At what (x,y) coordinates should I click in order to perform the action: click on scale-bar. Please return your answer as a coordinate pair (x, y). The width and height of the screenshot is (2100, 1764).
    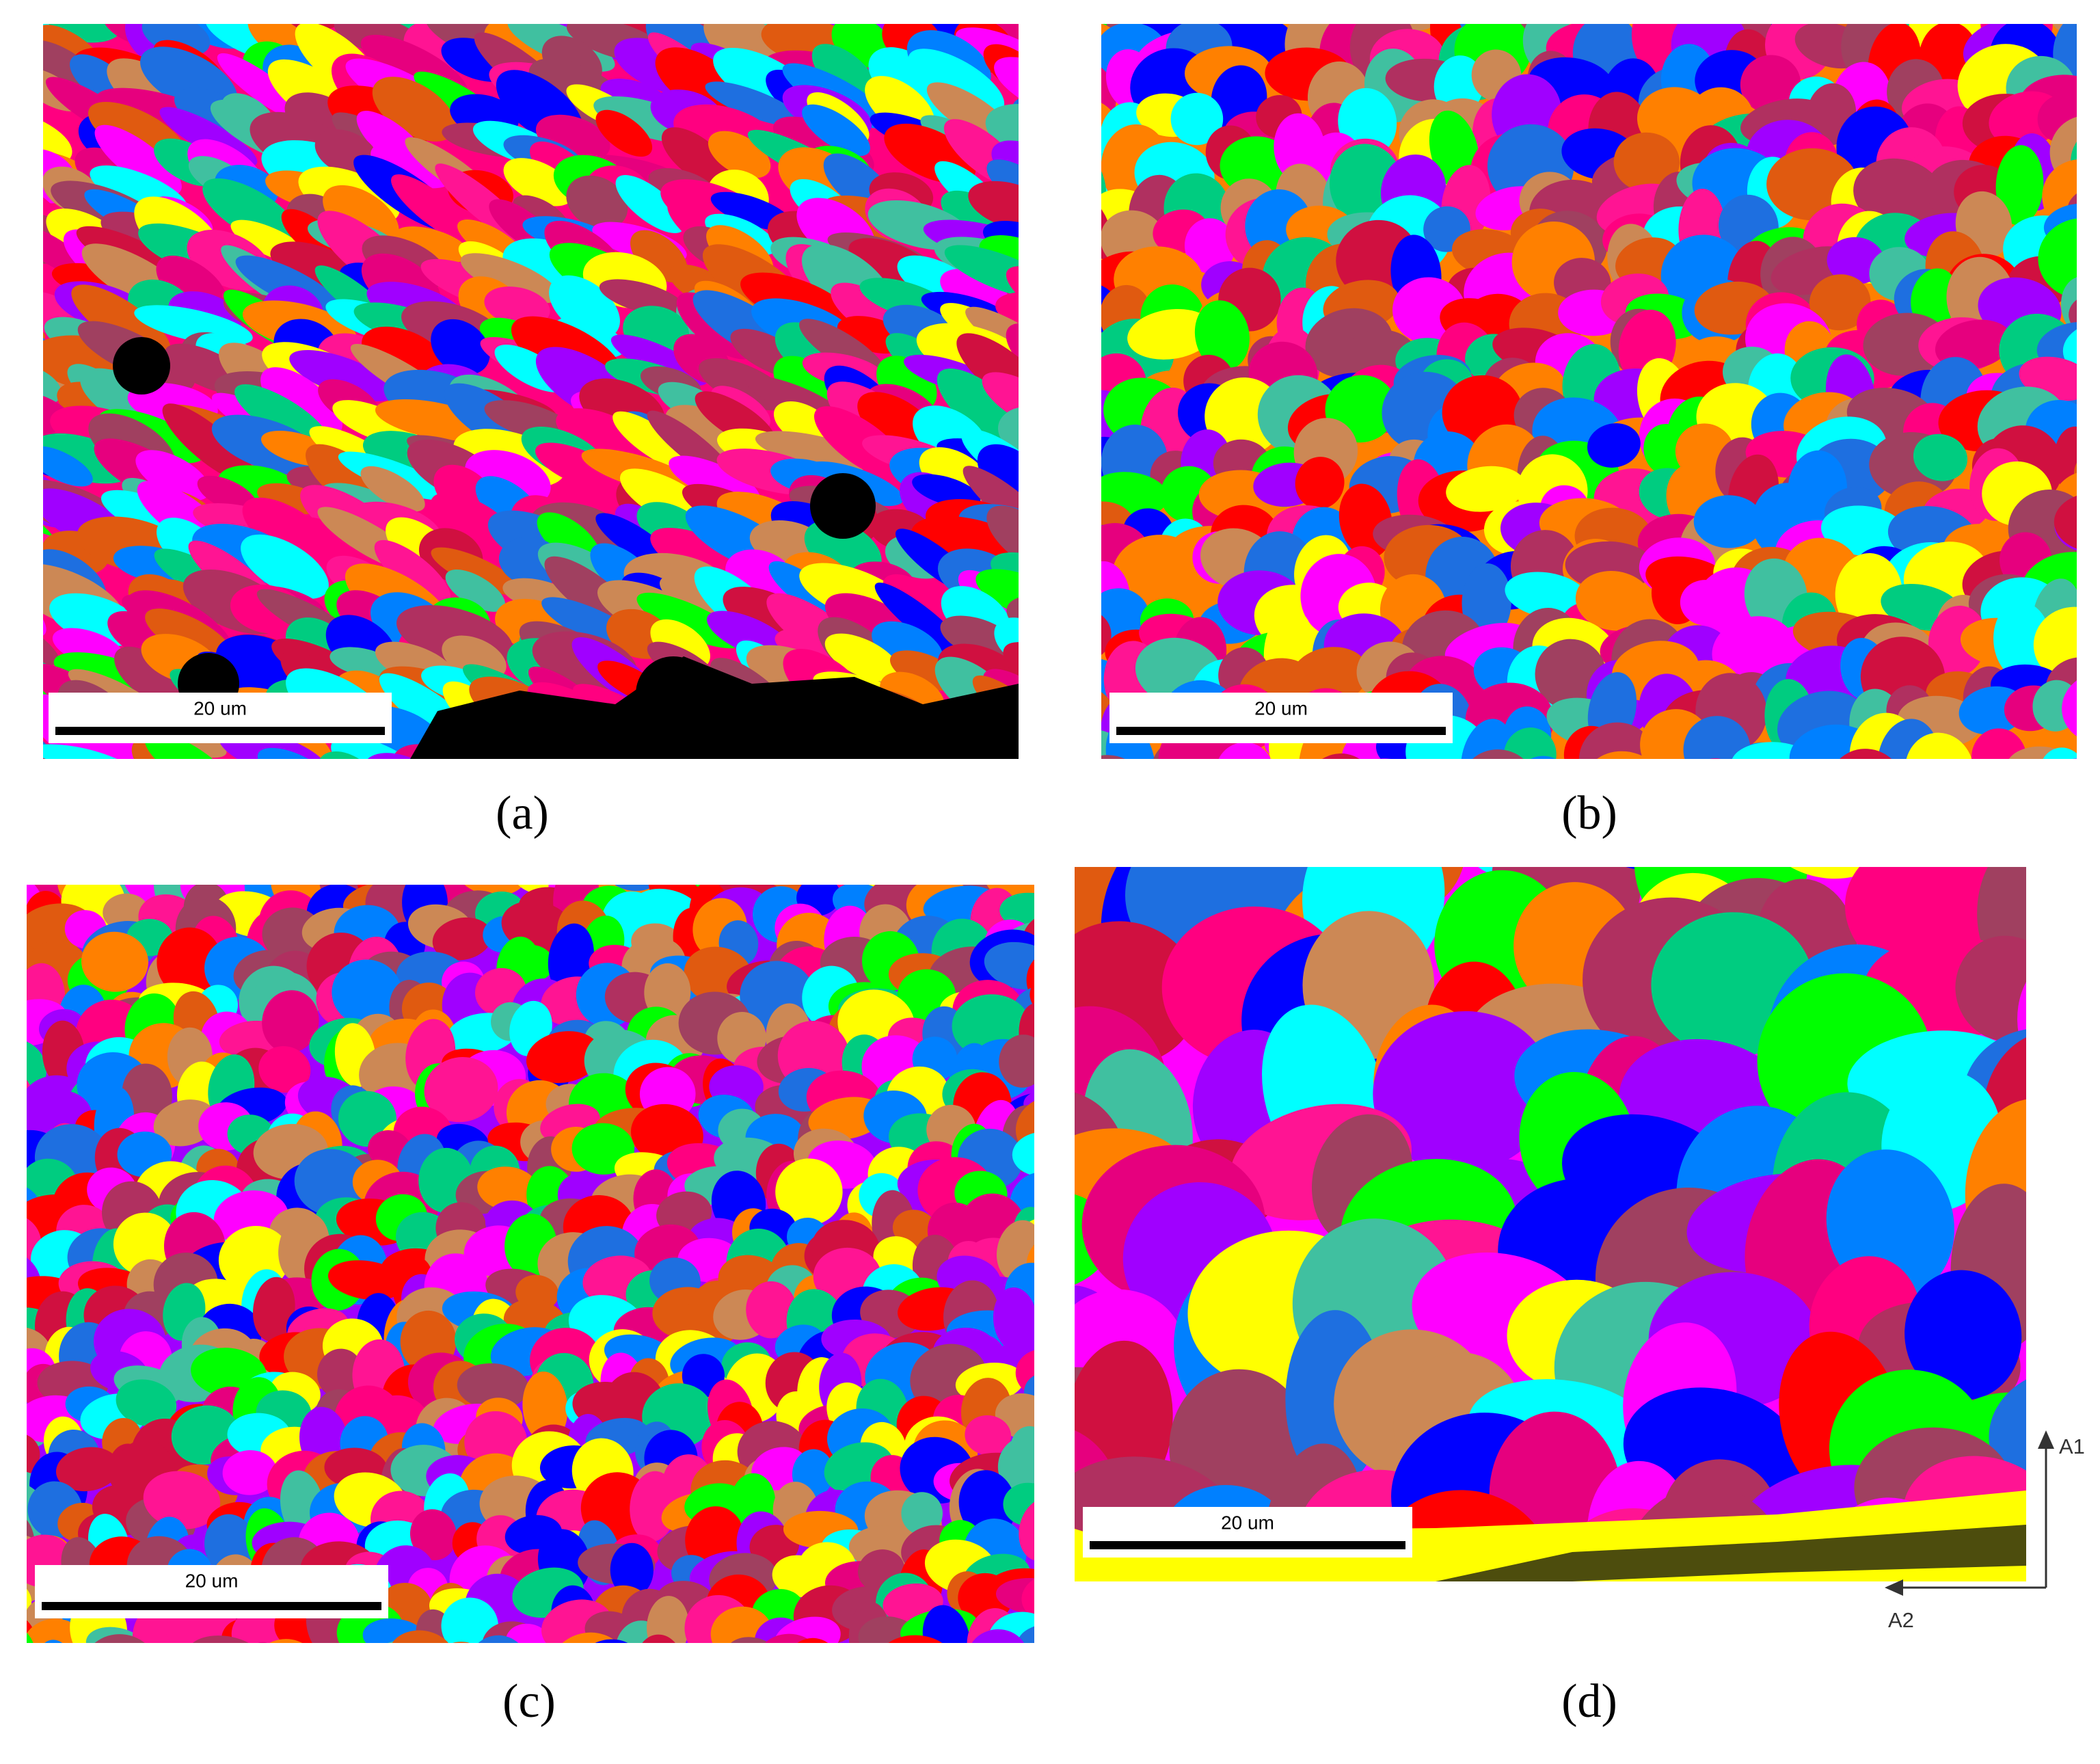
    Looking at the image, I should click on (1247, 1545).